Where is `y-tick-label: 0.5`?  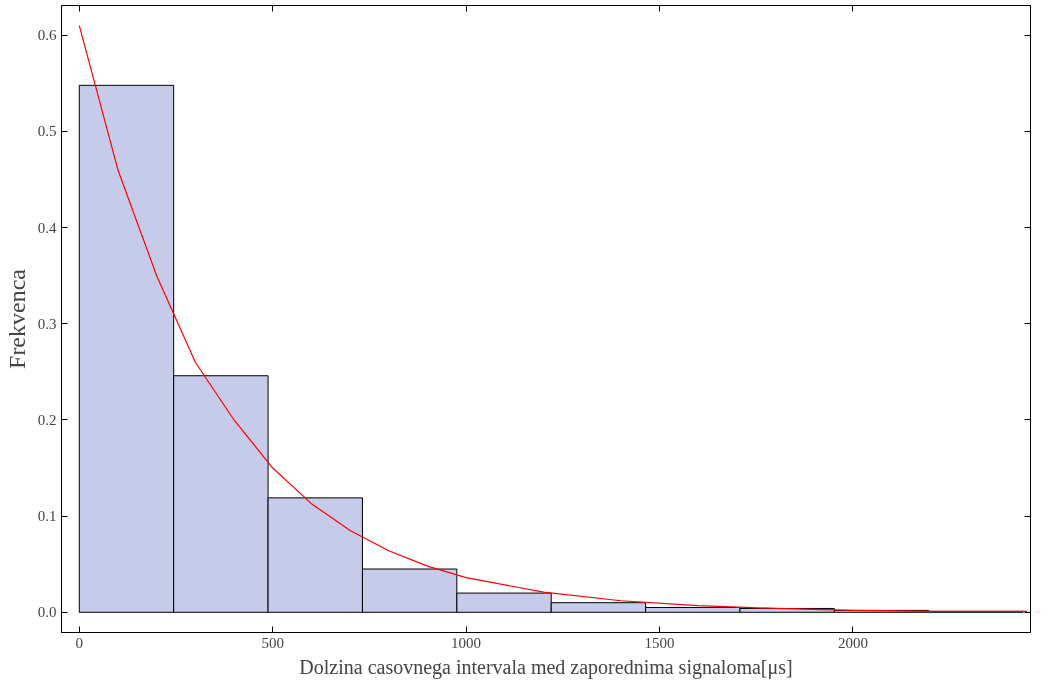
y-tick-label: 0.5 is located at coordinates (47, 131).